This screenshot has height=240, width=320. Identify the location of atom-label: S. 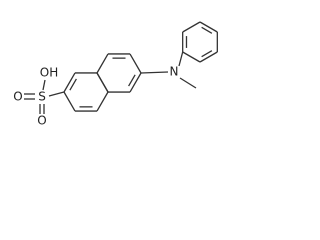
(42, 97).